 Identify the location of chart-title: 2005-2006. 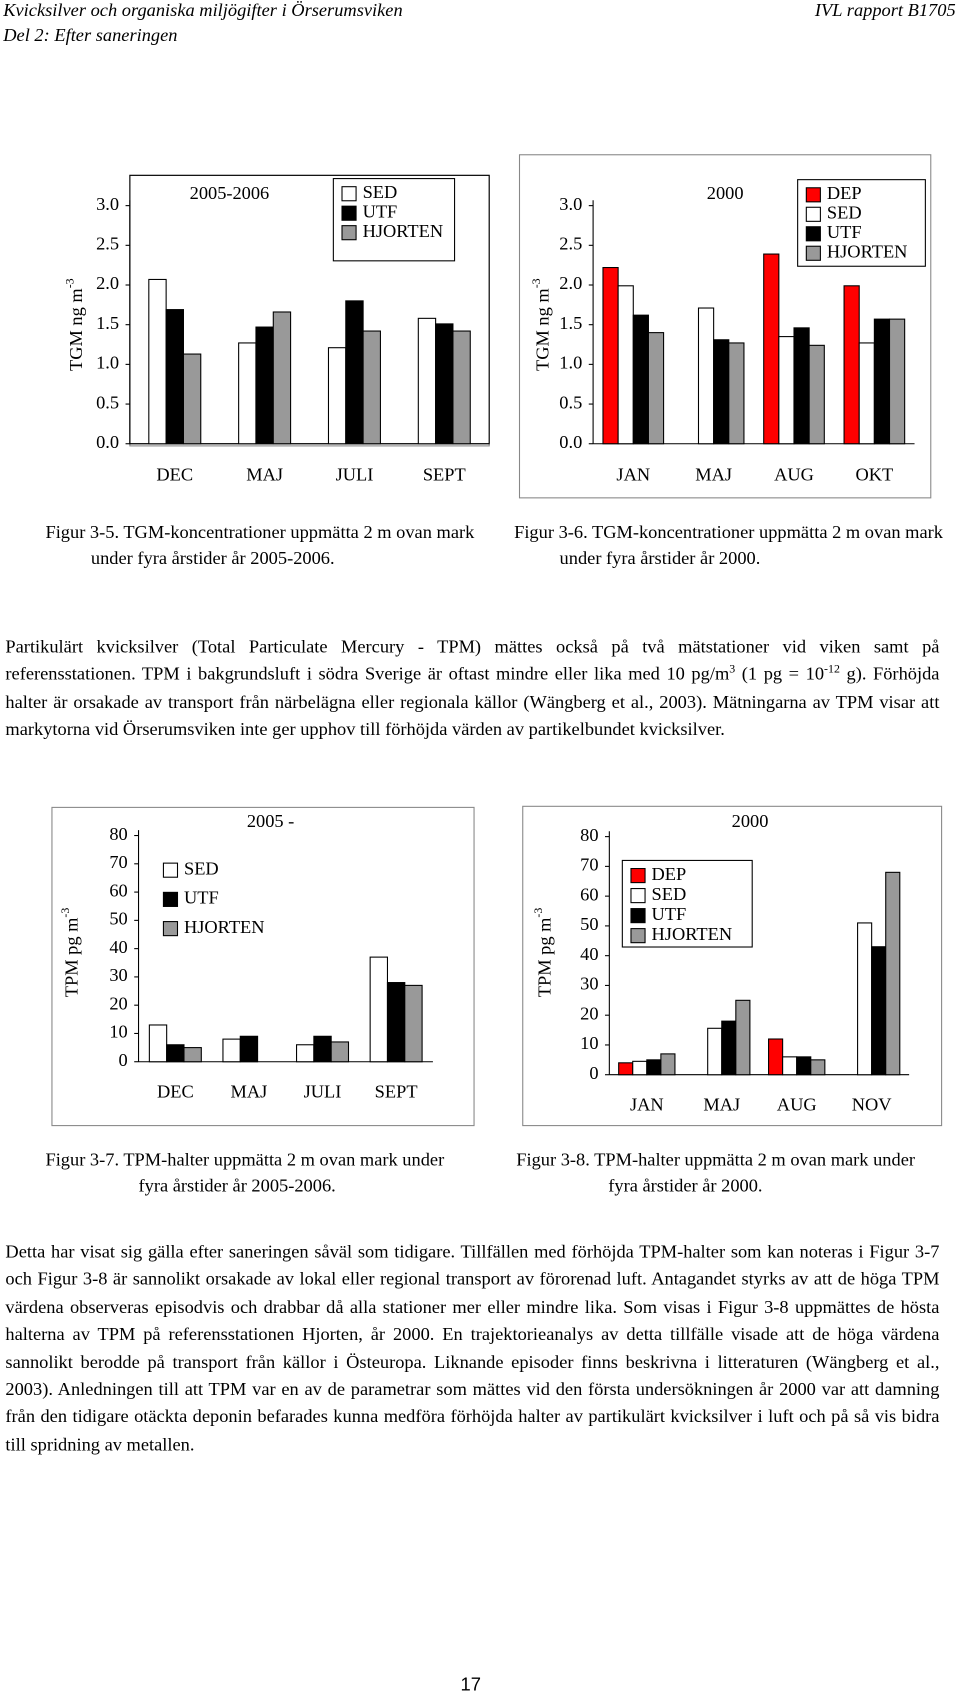
(230, 193).